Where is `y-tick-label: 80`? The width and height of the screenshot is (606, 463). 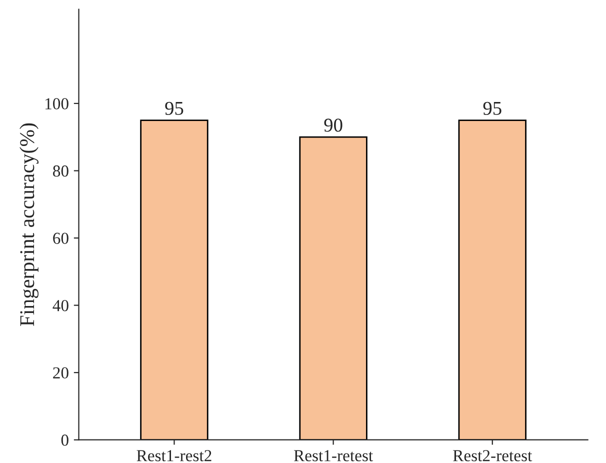
y-tick-label: 80 is located at coordinates (60, 171).